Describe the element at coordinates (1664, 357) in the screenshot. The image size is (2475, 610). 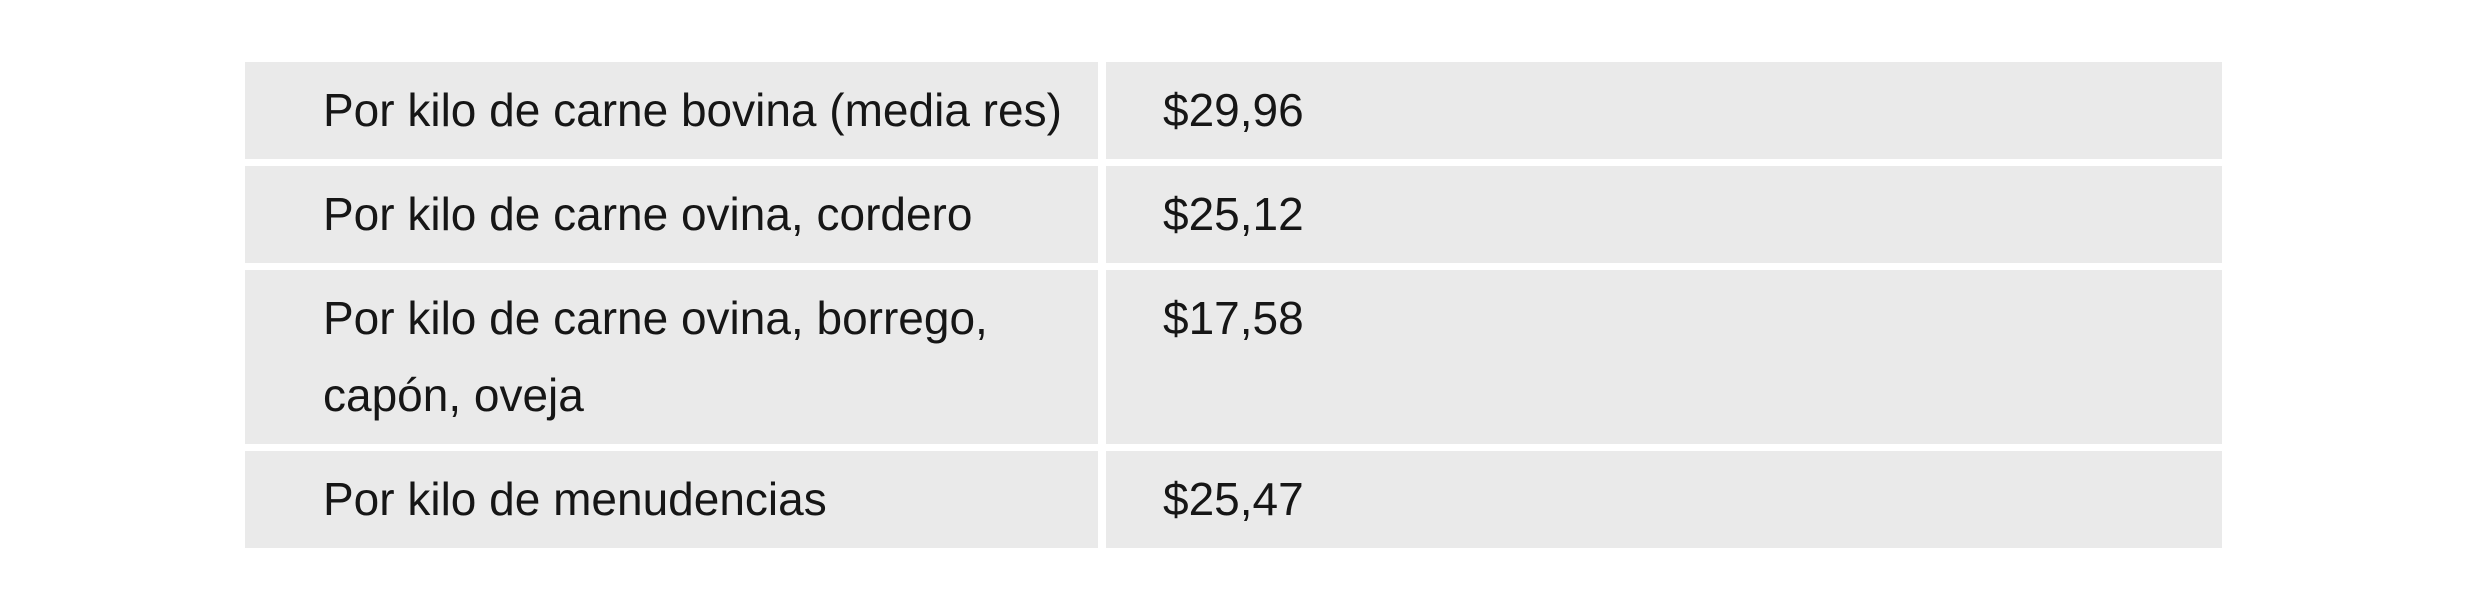
I see `price-value-cell: $17,58` at that location.